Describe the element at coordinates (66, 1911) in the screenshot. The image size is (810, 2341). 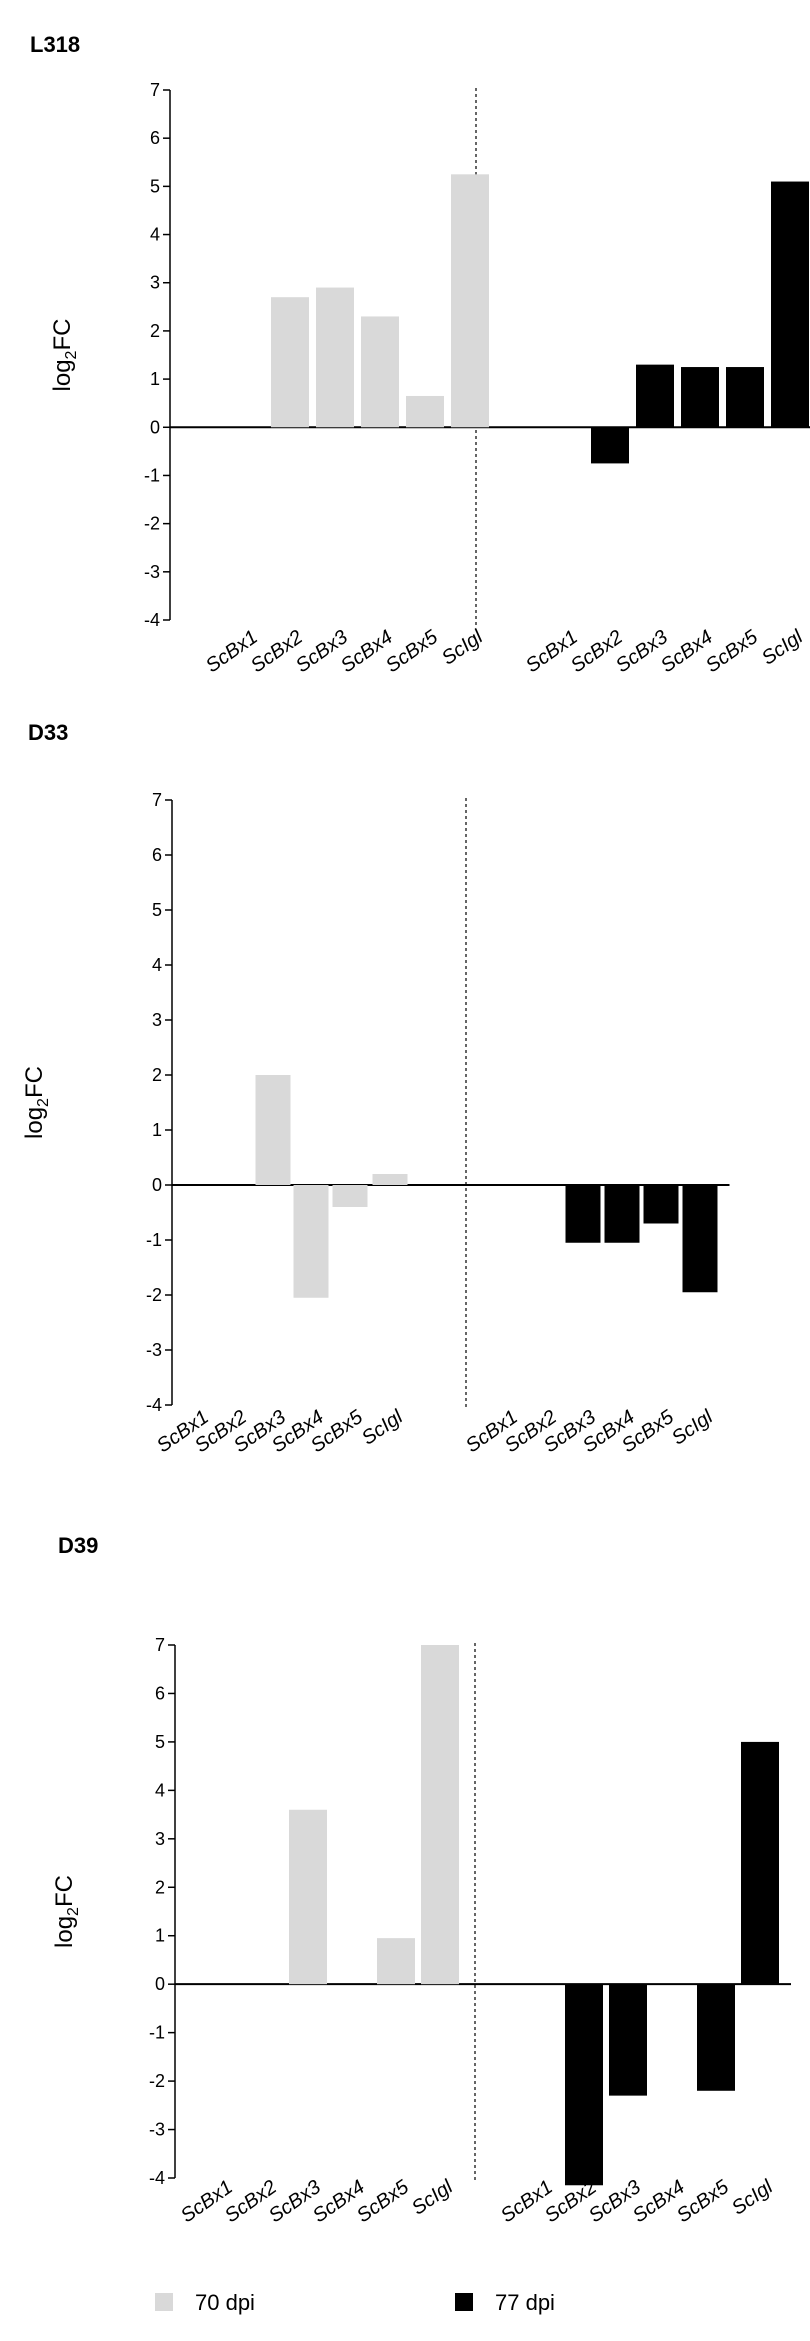
I see `panel-d39-y-axis-title: log2FC` at that location.